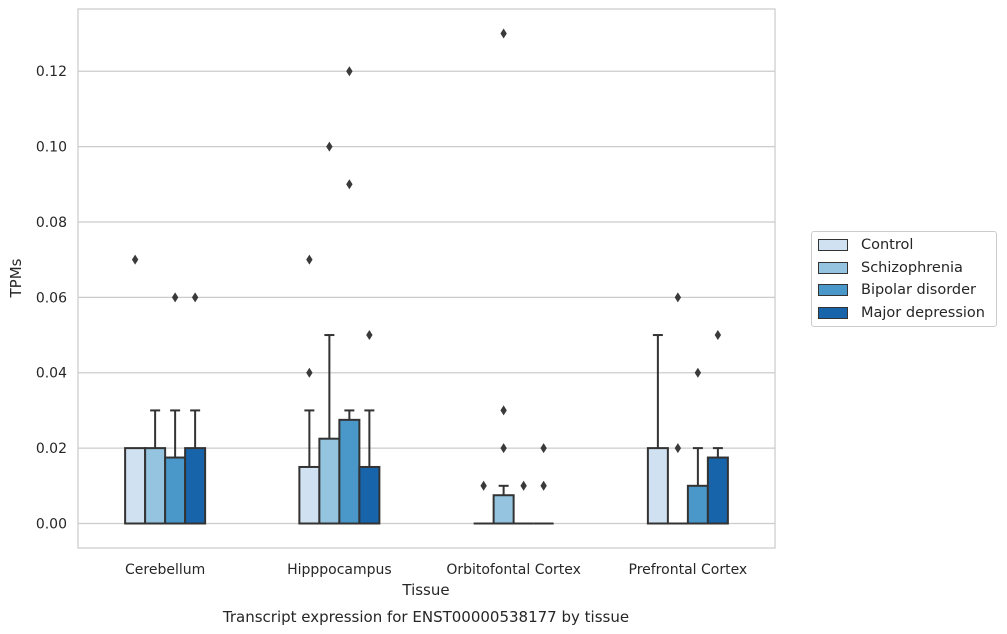  I want to click on legend-swatch-major-depression, so click(833, 313).